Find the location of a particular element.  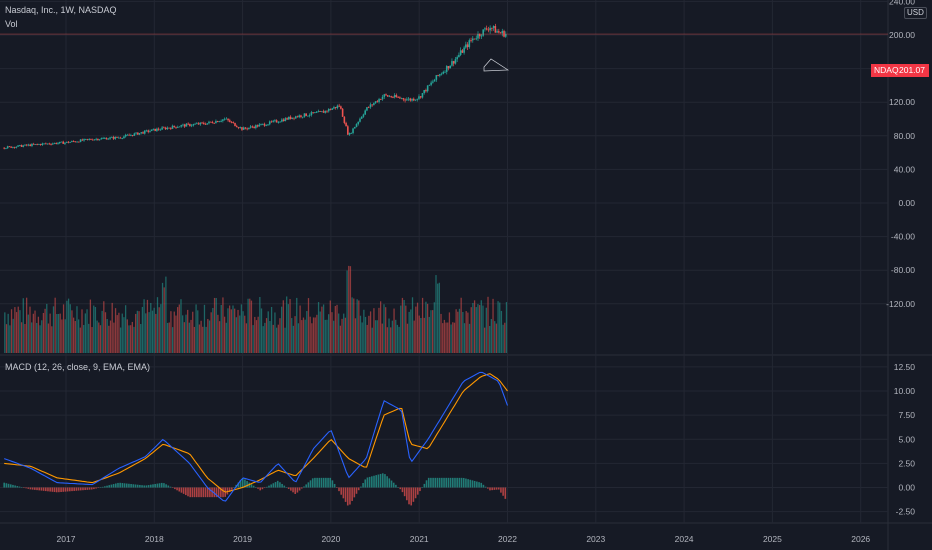

macd-label: MACD (12, 26, close, 9, EMA, EMA) is located at coordinates (78, 367).